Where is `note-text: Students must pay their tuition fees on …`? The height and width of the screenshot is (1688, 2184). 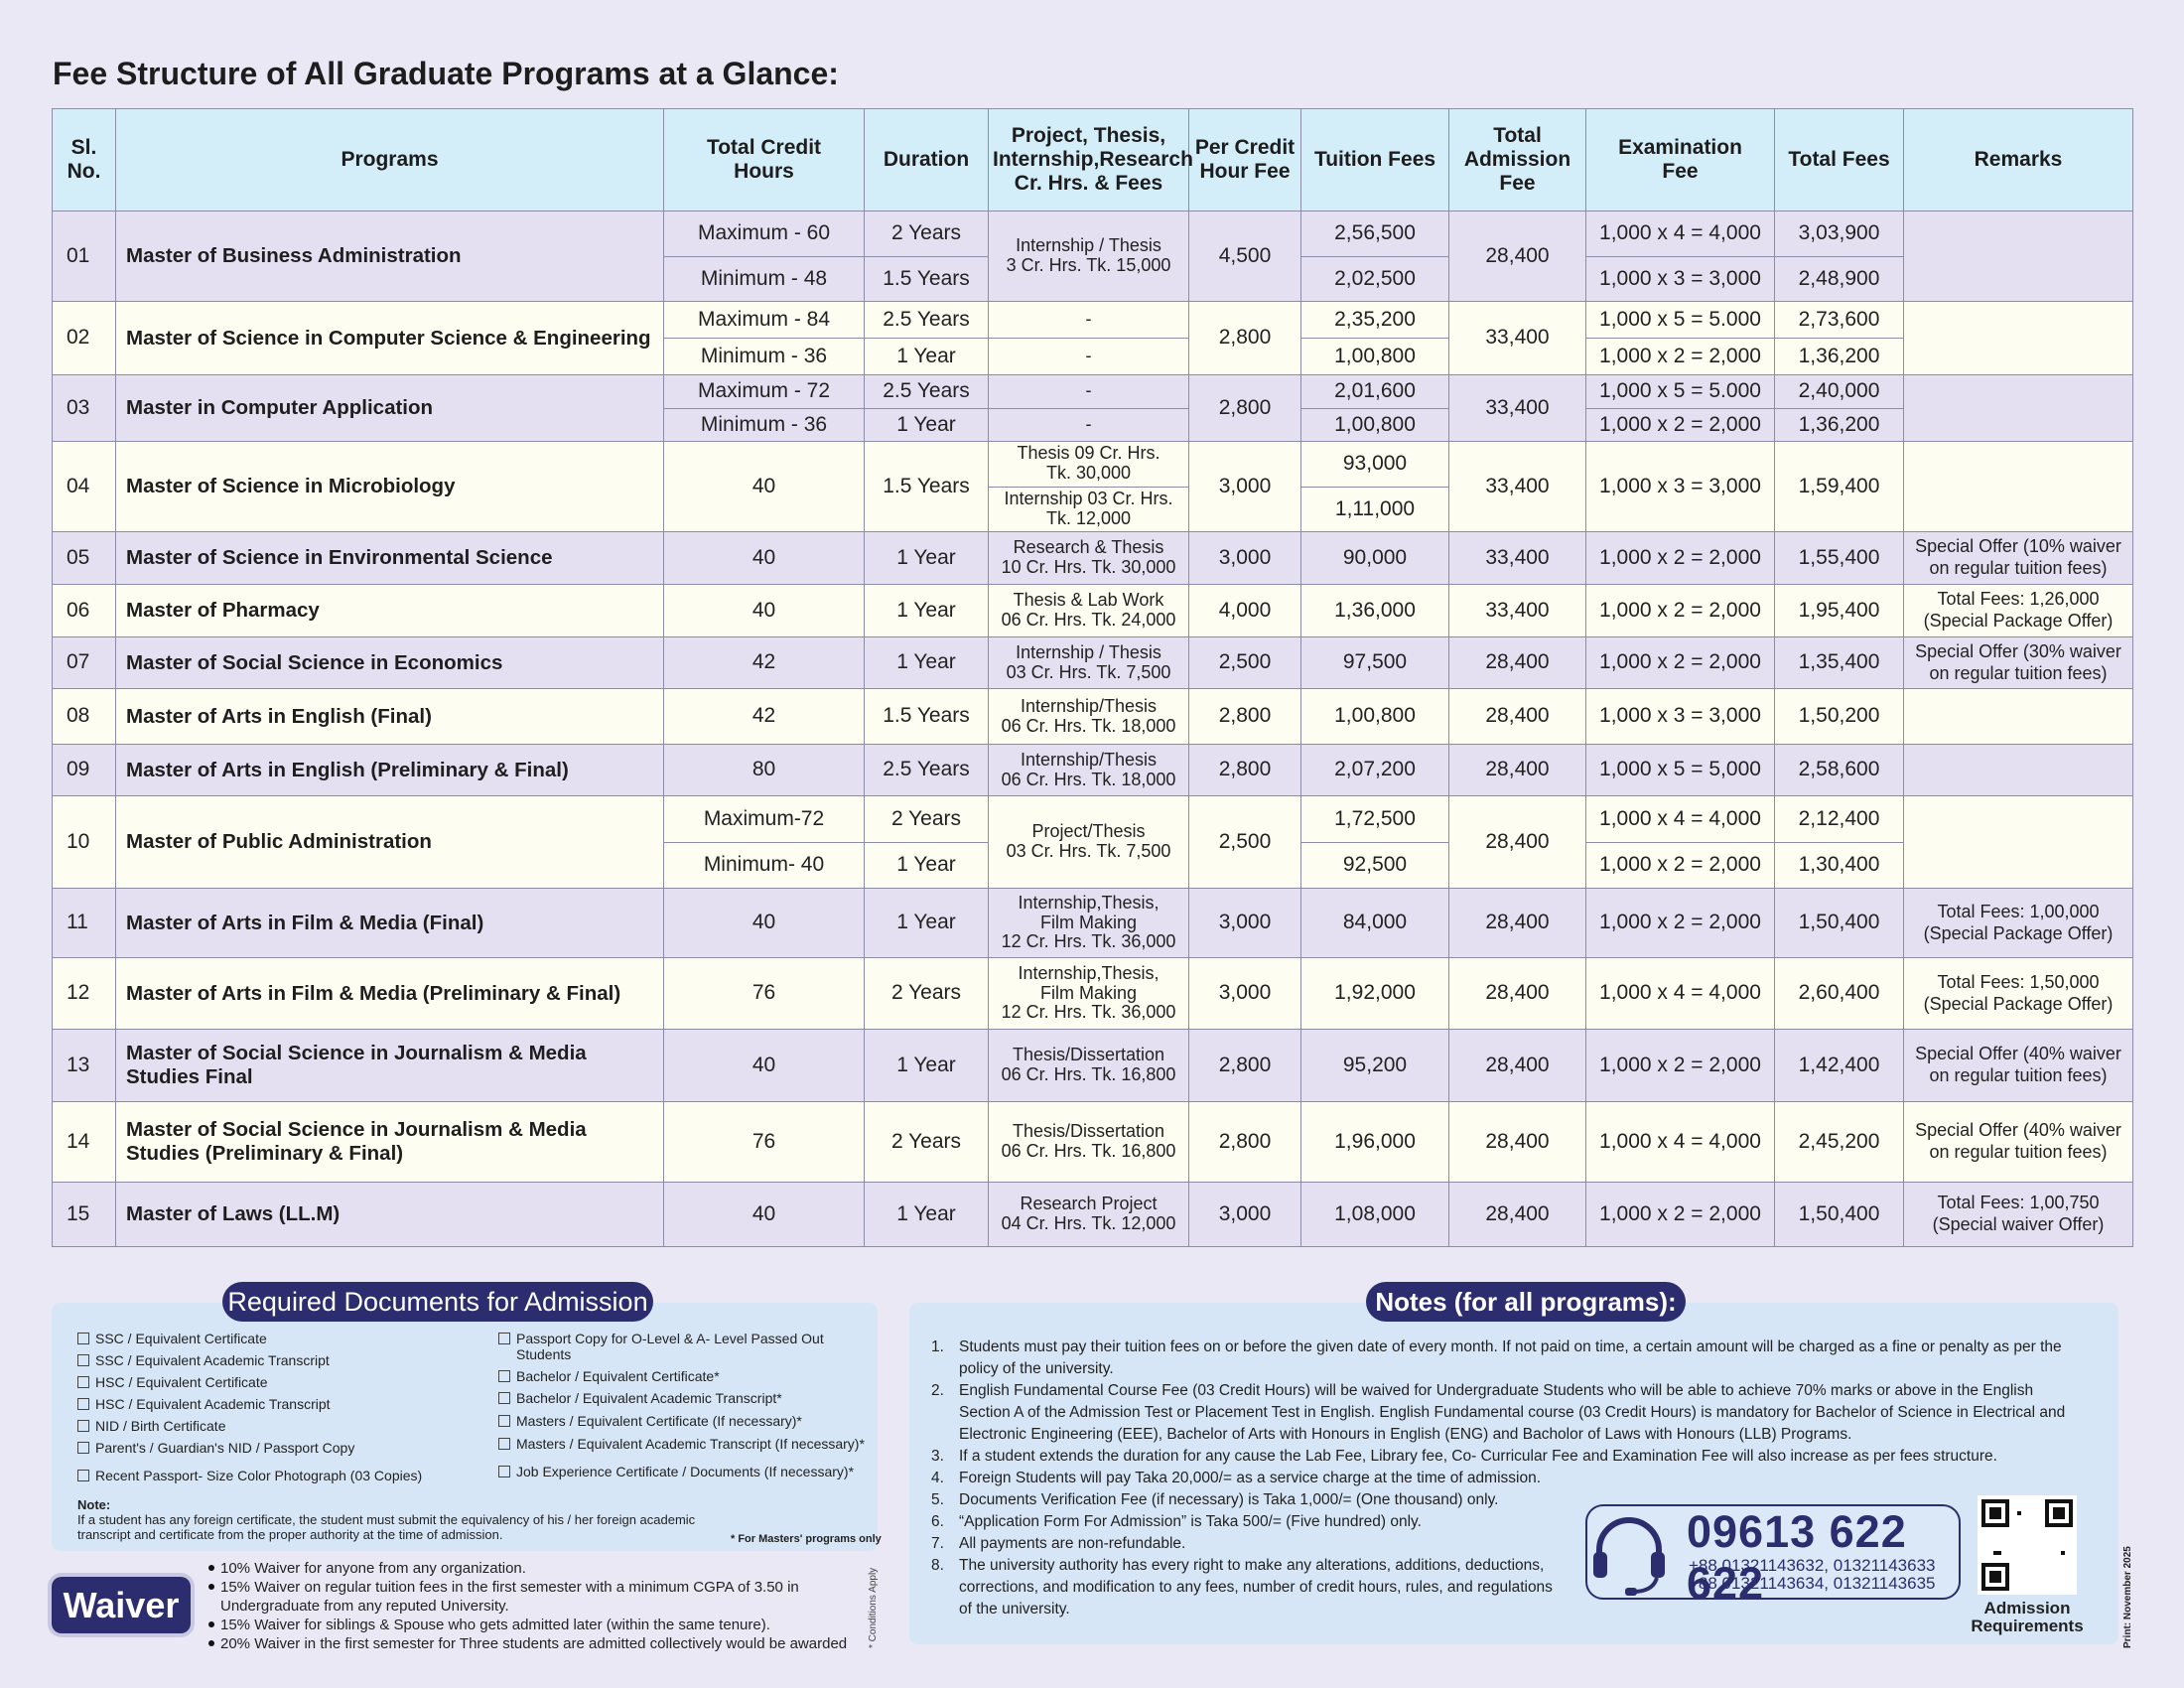 note-text: Students must pay their tuition fees on … is located at coordinates (1510, 1357).